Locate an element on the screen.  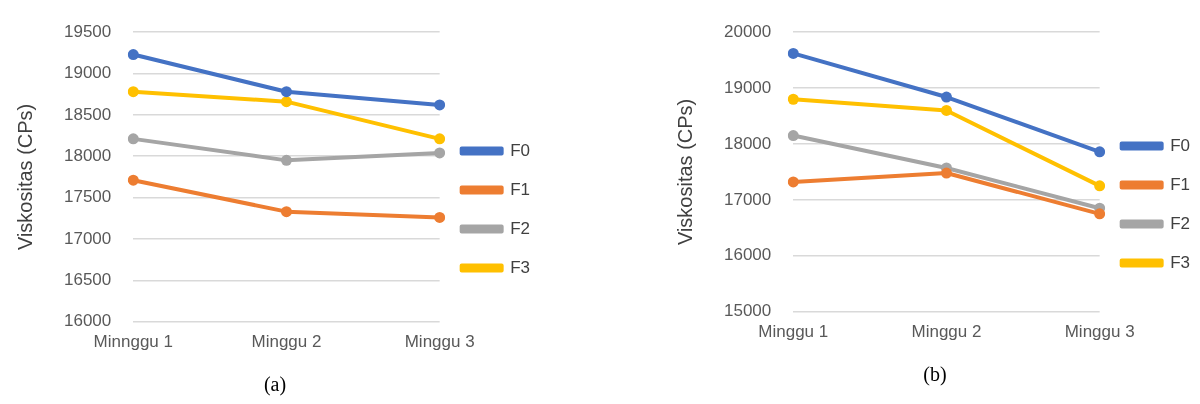
x-tick-label: Minggu 1 is located at coordinates (793, 332).